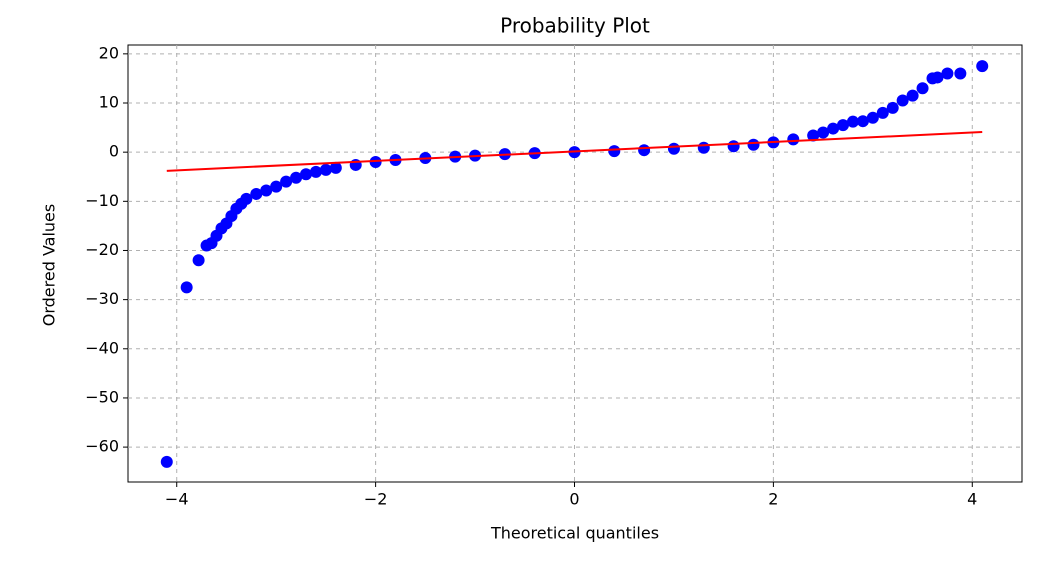  What do you see at coordinates (574, 499) in the screenshot?
I see `x-tick-label: 0` at bounding box center [574, 499].